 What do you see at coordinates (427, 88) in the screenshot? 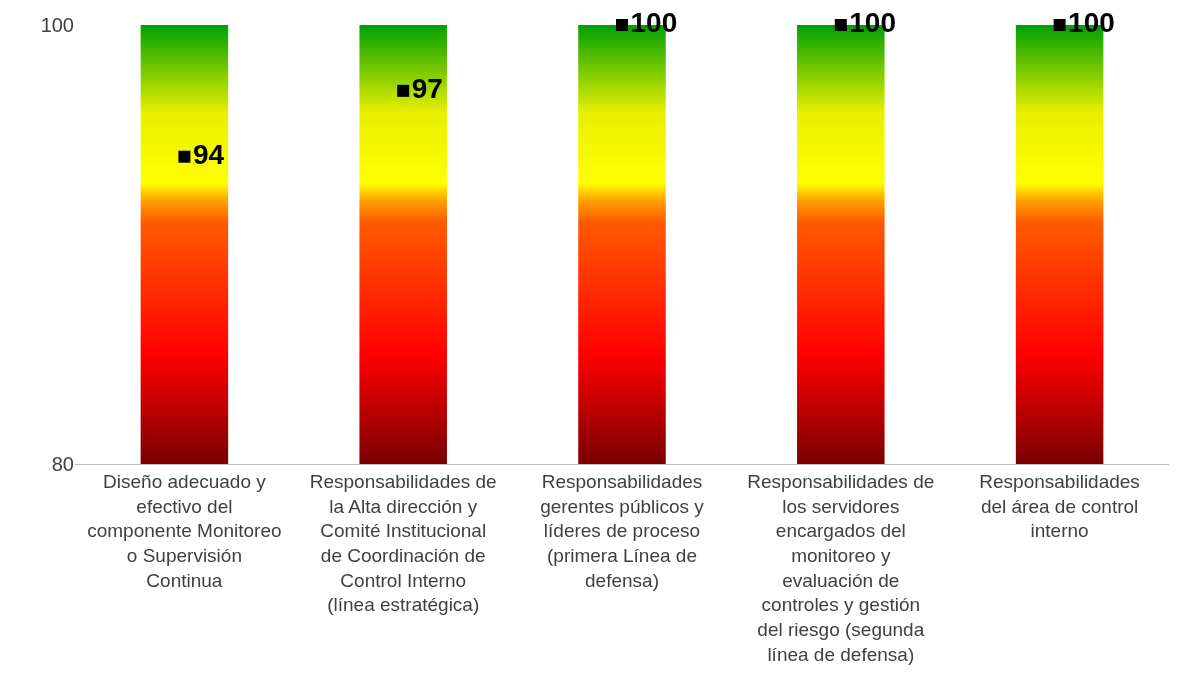
I see `data-label: 97` at bounding box center [427, 88].